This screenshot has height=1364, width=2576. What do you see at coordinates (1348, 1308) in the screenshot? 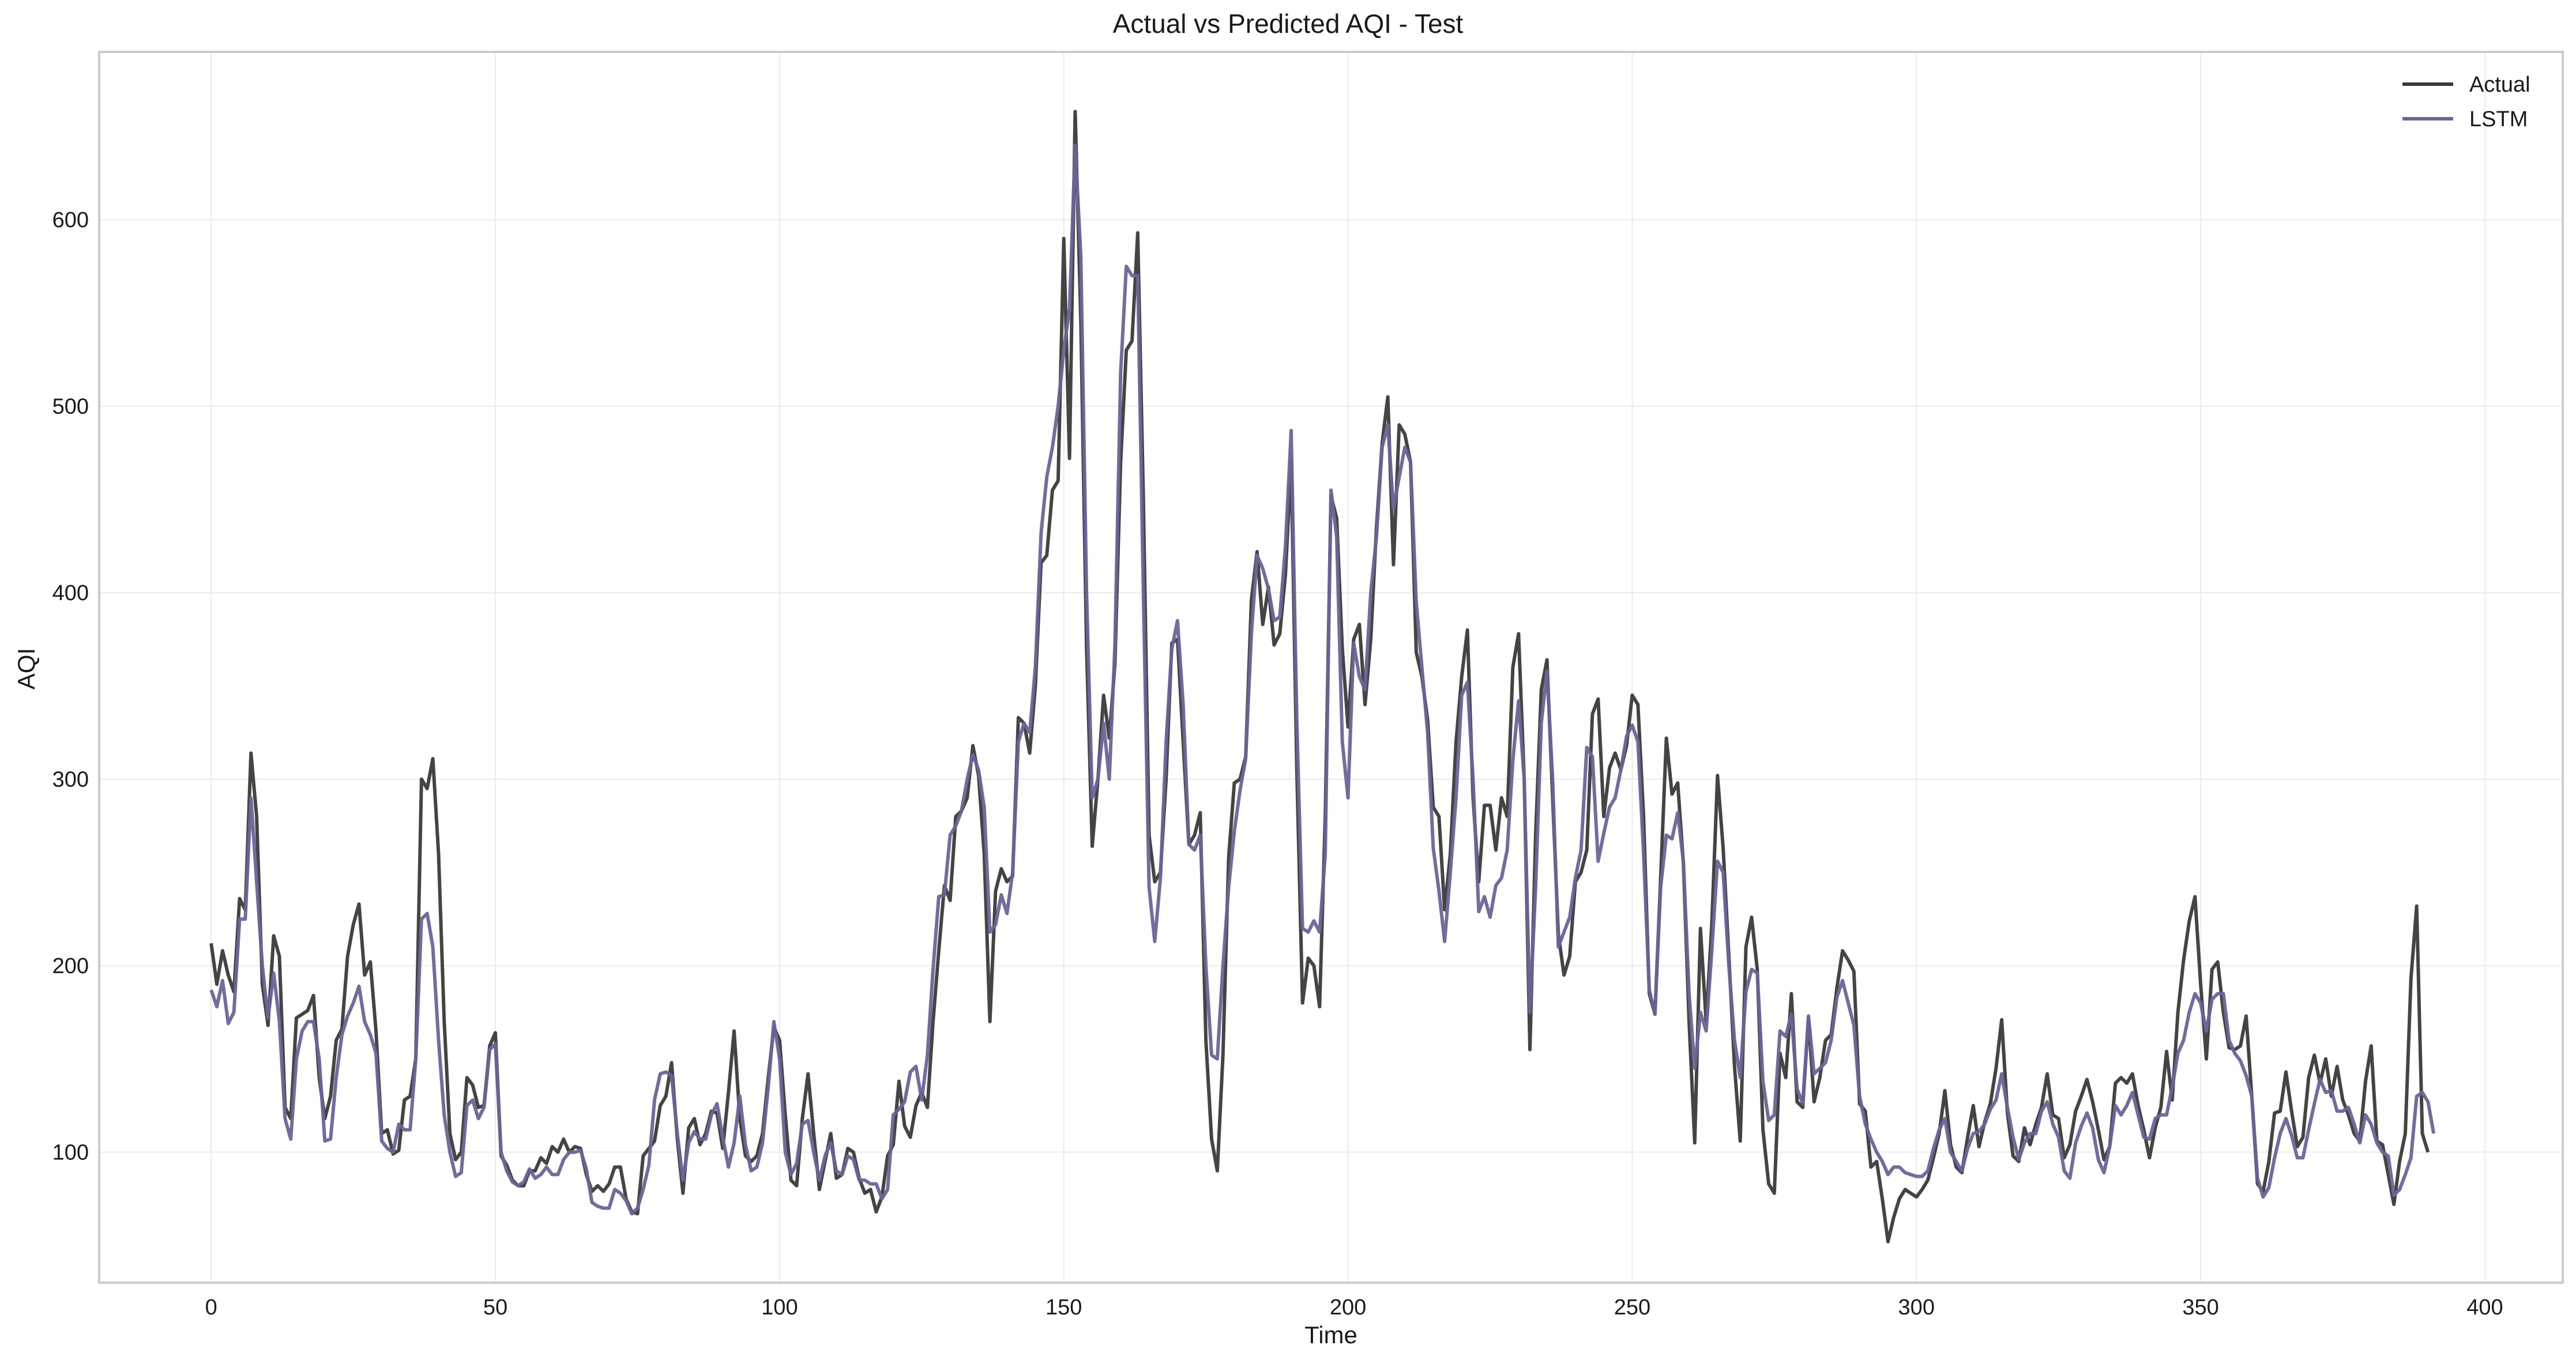
I see `x-tick-label: 200` at bounding box center [1348, 1308].